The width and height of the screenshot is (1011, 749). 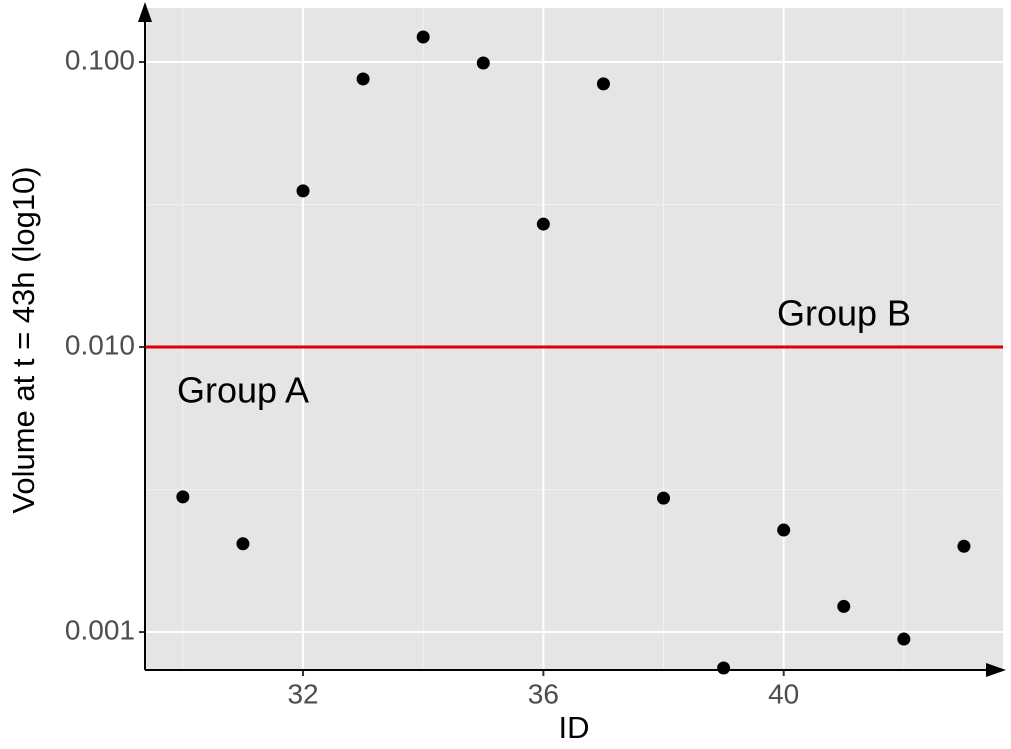 I want to click on x-arrow, so click(x=996, y=670).